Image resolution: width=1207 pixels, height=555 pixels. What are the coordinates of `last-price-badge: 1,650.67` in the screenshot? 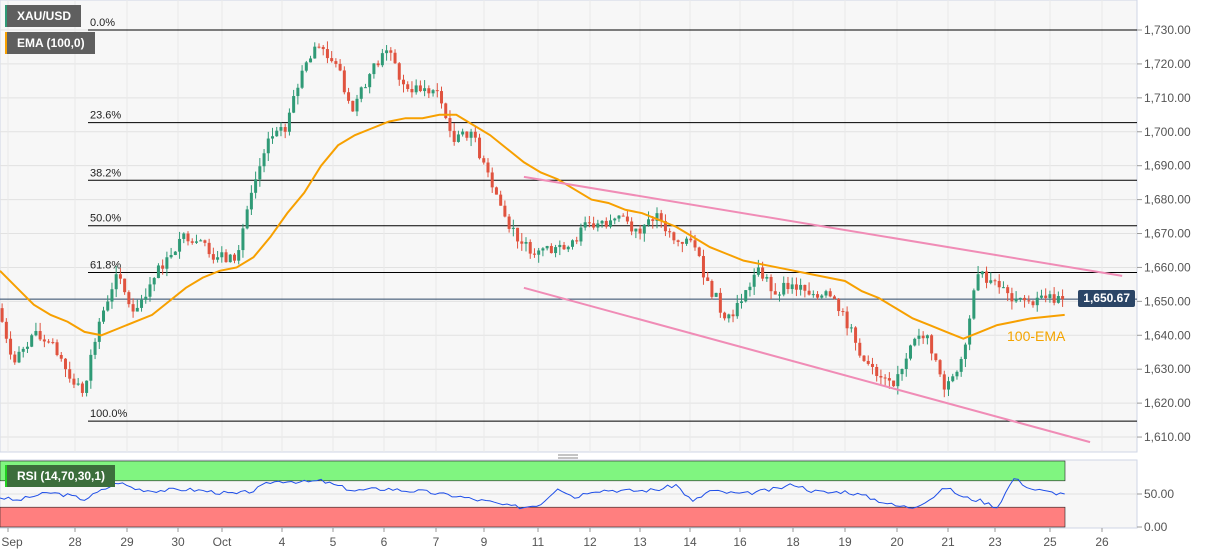 It's located at (1106, 298).